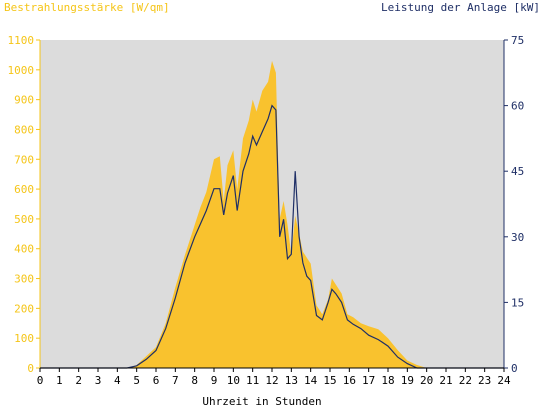 The image size is (544, 408). Describe the element at coordinates (24, 129) in the screenshot. I see `left-tick-label: 800` at that location.